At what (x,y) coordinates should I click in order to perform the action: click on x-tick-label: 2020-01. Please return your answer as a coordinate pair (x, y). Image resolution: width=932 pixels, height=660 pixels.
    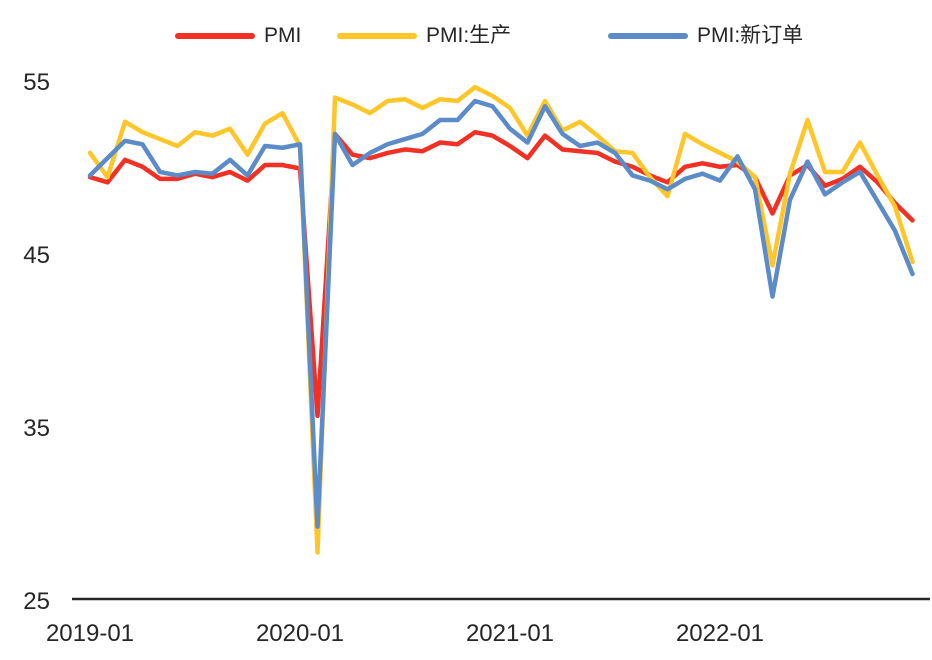
    Looking at the image, I should click on (300, 633).